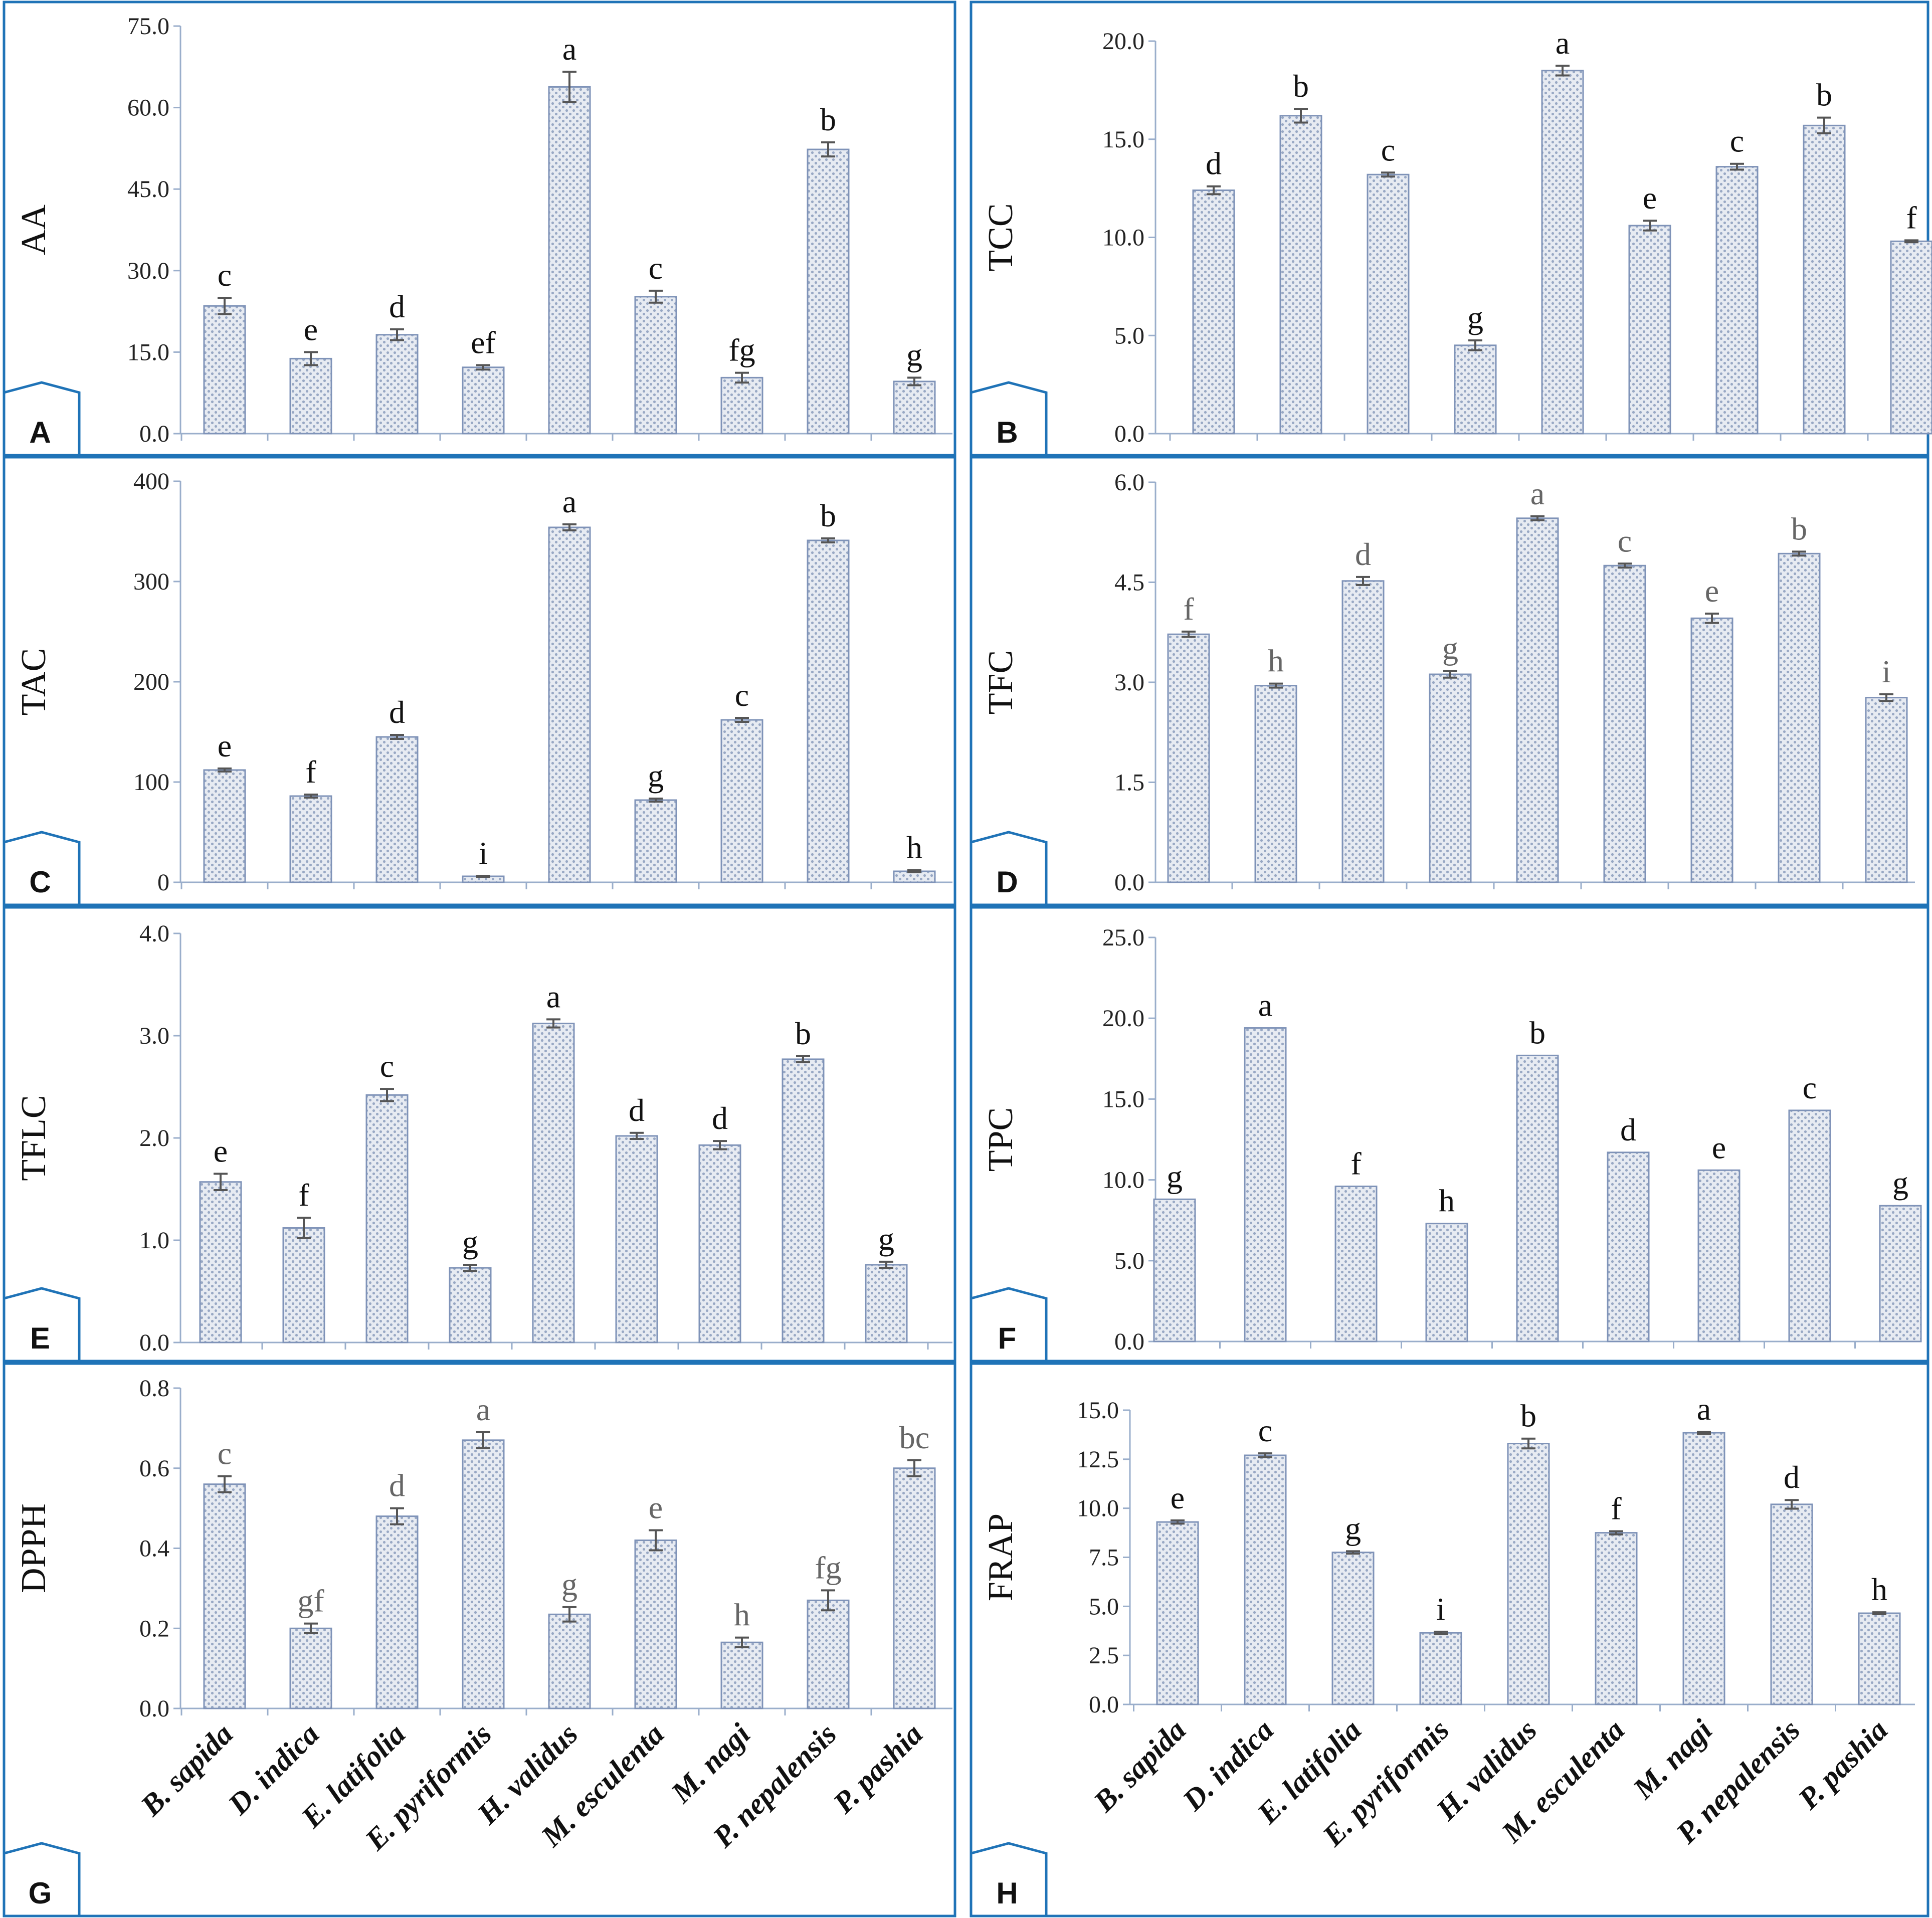 This screenshot has width=1932, height=1918. I want to click on y-axis-label: TFLC, so click(34, 1138).